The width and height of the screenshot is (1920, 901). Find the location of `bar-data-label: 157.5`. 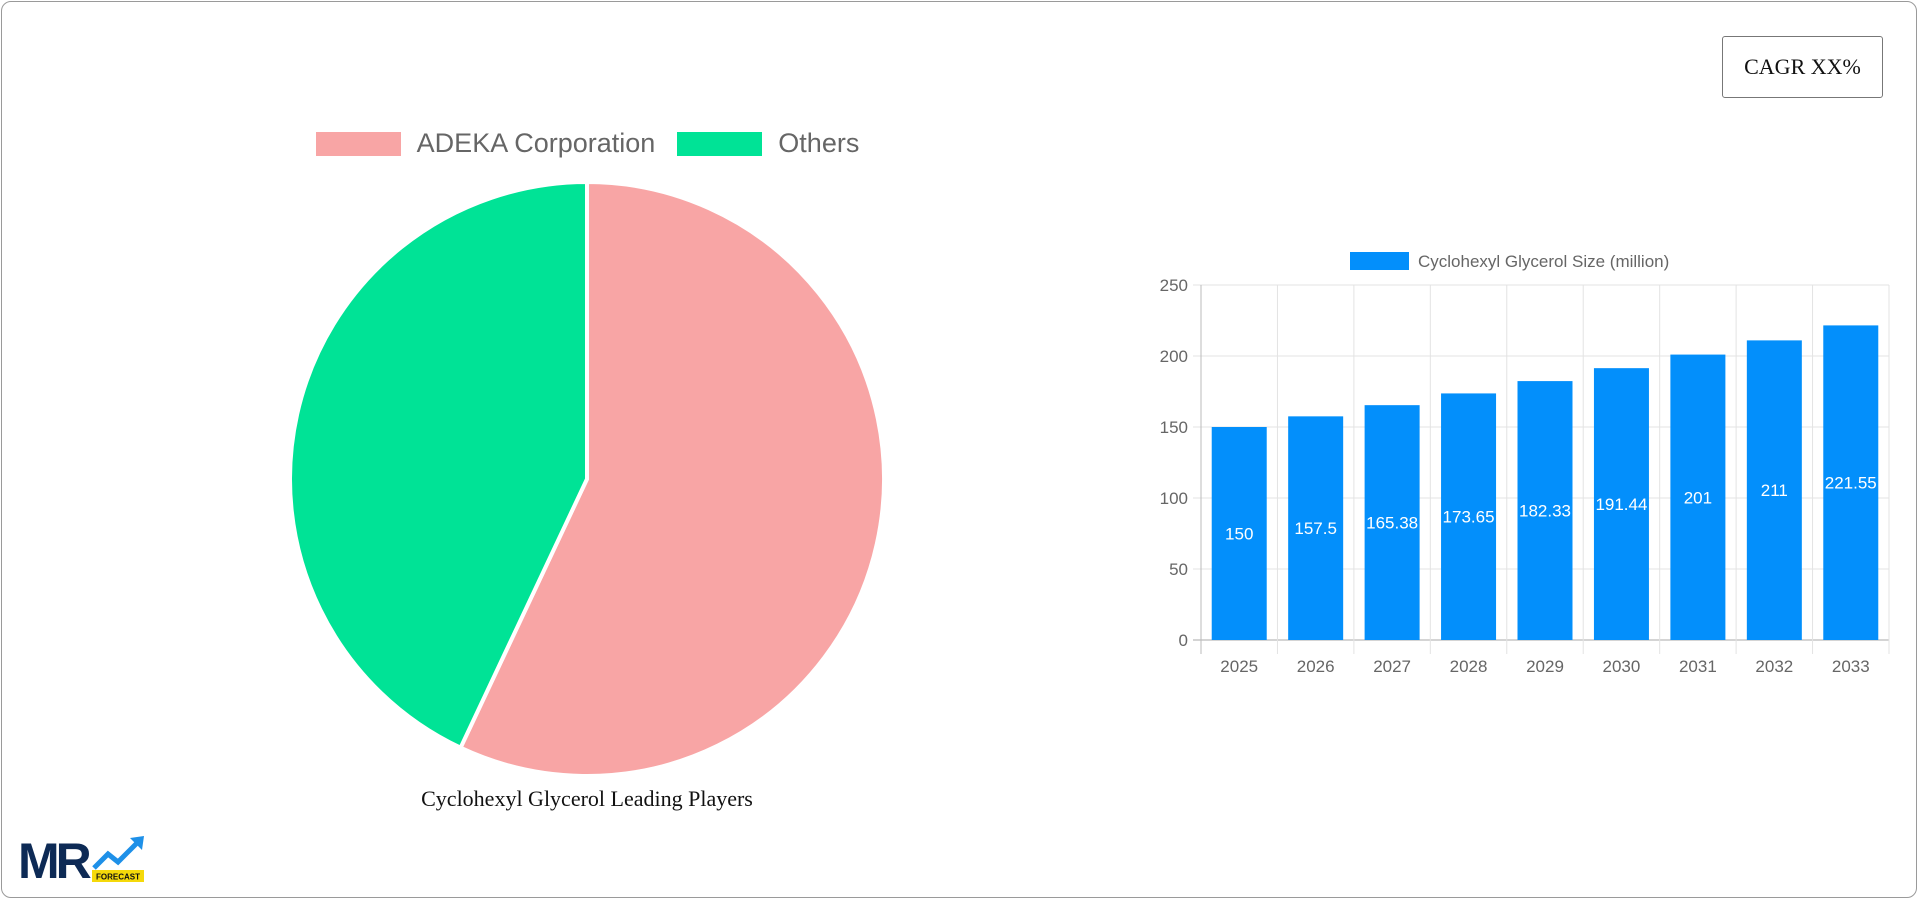

bar-data-label: 157.5 is located at coordinates (1315, 528).